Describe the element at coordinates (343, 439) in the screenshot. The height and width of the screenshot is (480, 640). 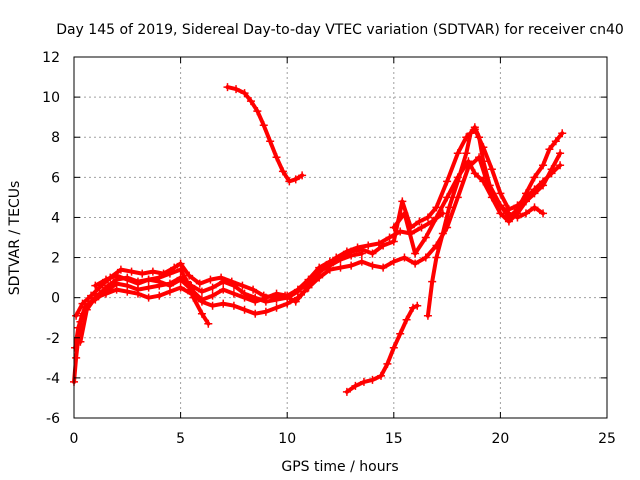
I see `x-tick-labels: 0 5 10 15 20 25` at that location.